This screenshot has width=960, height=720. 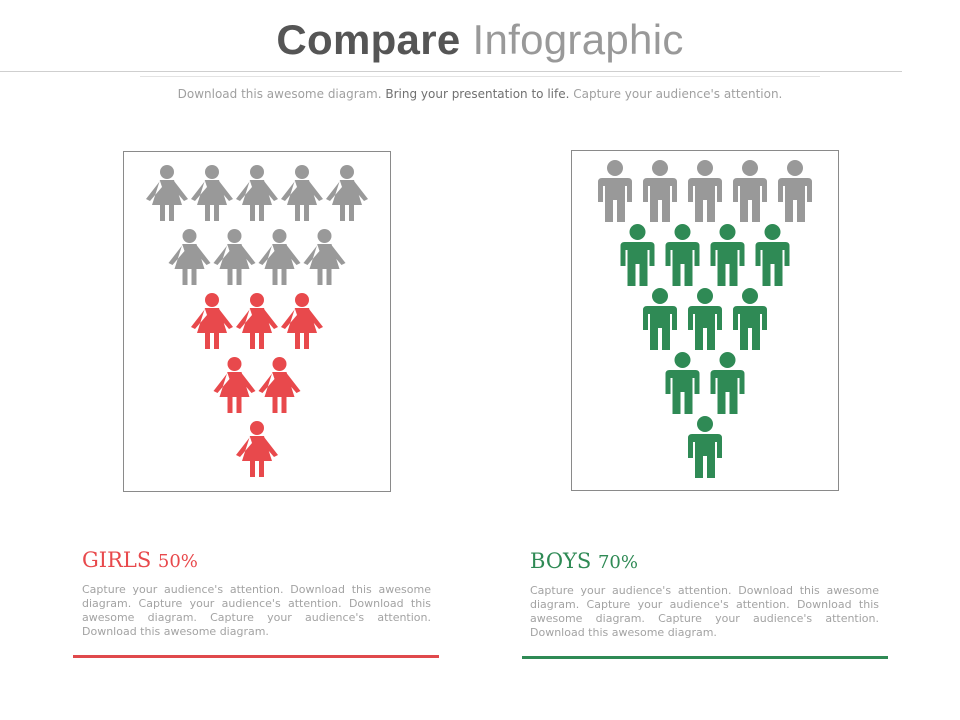 I want to click on boys-underline, so click(x=705, y=657).